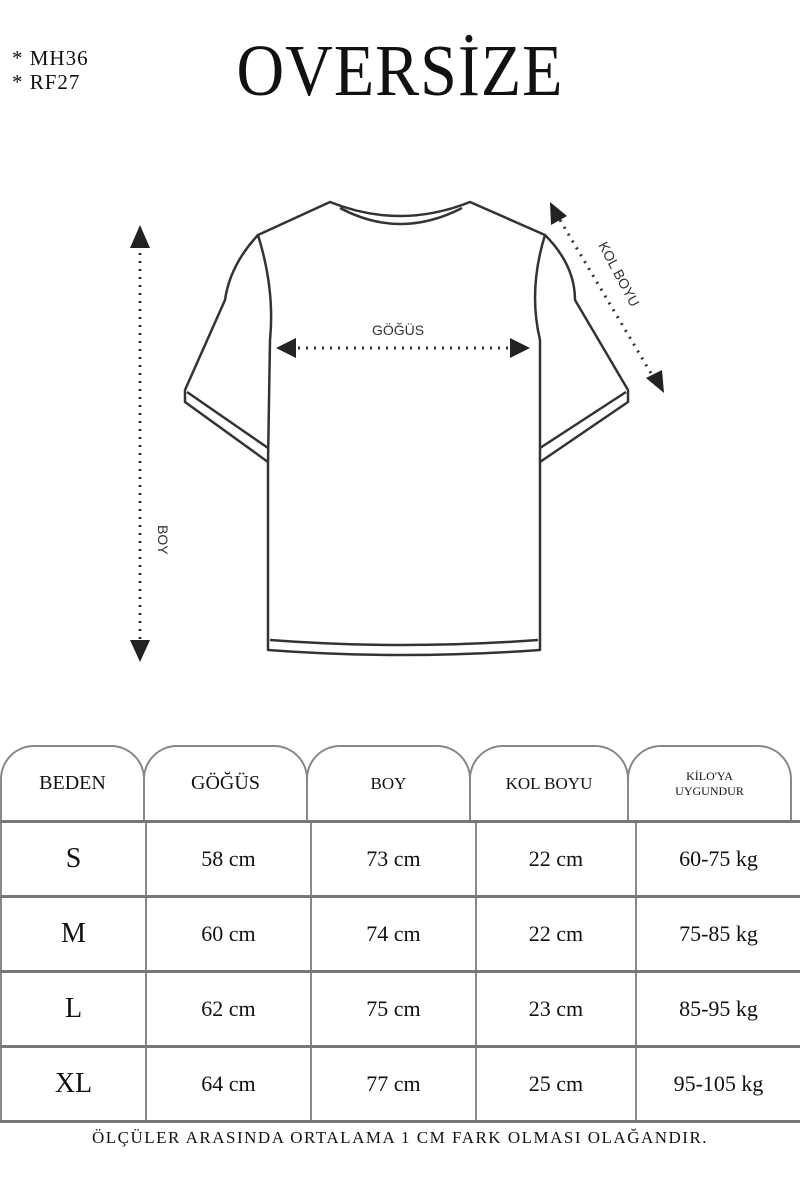 This screenshot has width=800, height=1200. Describe the element at coordinates (400, 71) in the screenshot. I see `page-title: OVERSİZE` at that location.